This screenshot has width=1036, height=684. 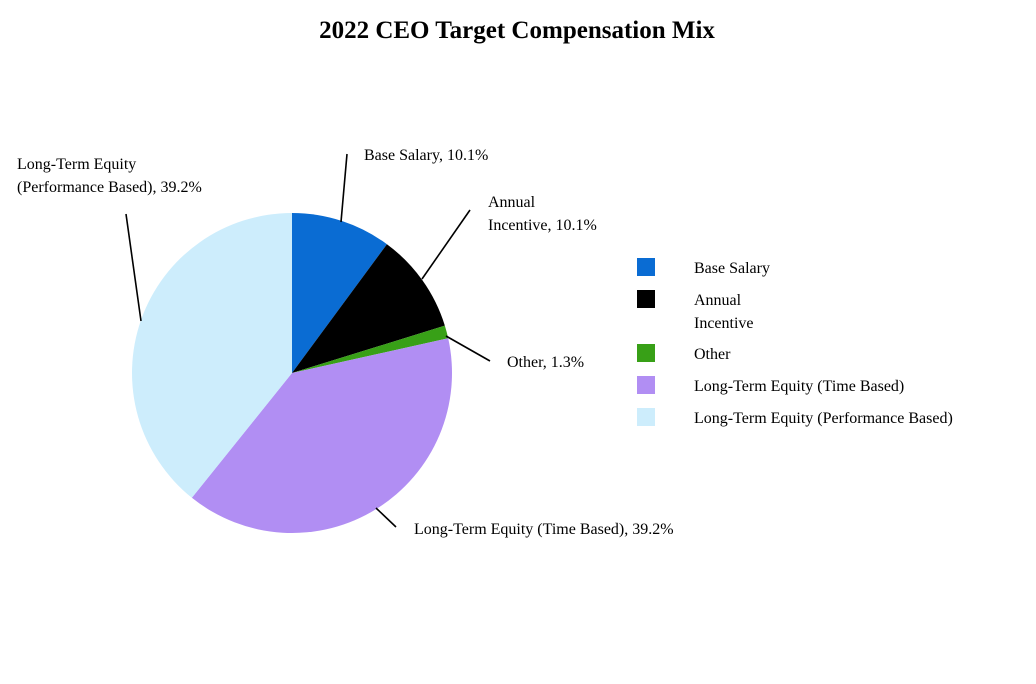 What do you see at coordinates (646, 417) in the screenshot?
I see `legend-swatch-long-term-equity-performance-based` at bounding box center [646, 417].